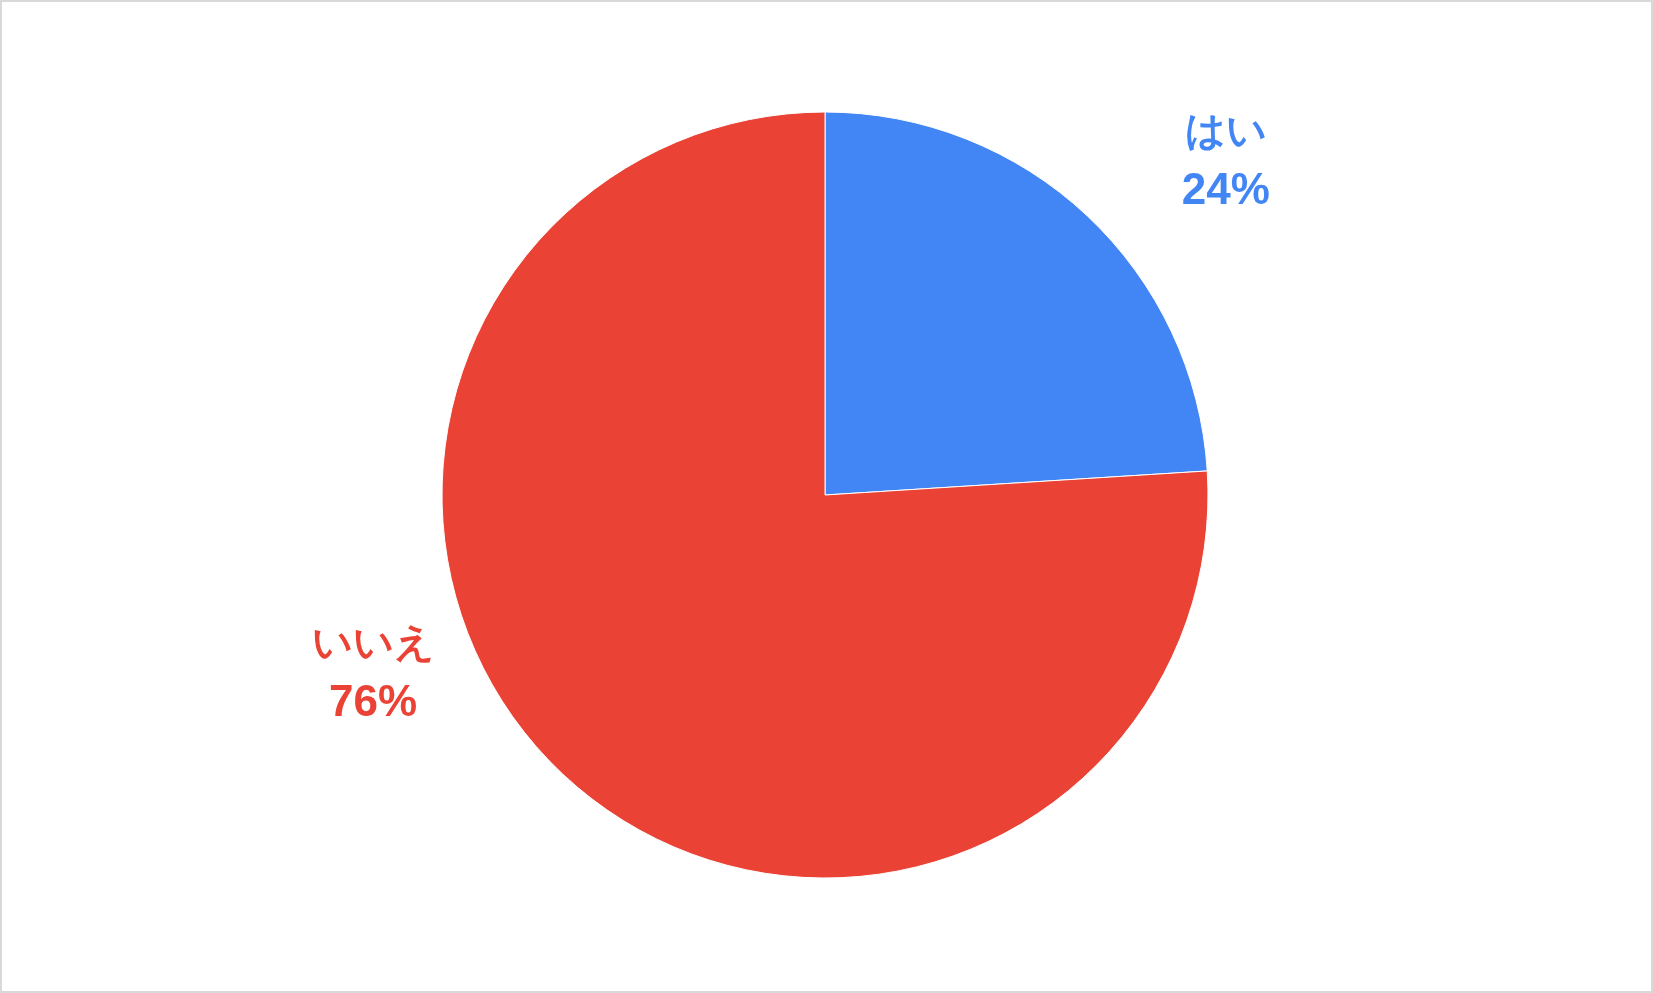 This screenshot has width=1653, height=993. I want to click on data-label: 76%, so click(373, 700).